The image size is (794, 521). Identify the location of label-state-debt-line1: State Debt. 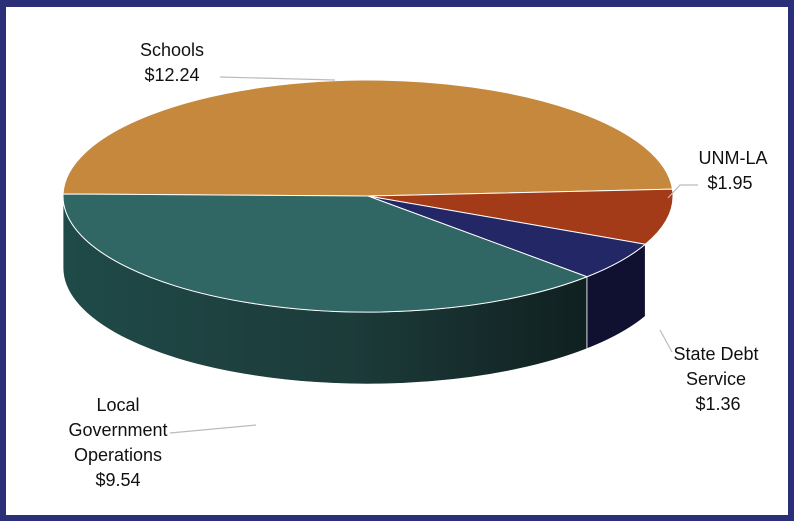
(715, 354).